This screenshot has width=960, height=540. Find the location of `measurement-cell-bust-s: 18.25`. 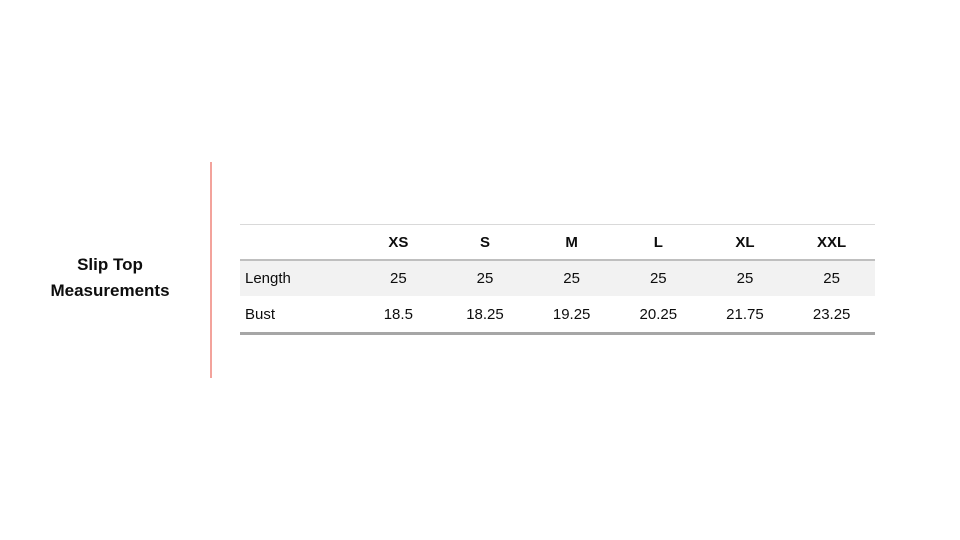

measurement-cell-bust-s: 18.25 is located at coordinates (485, 315).